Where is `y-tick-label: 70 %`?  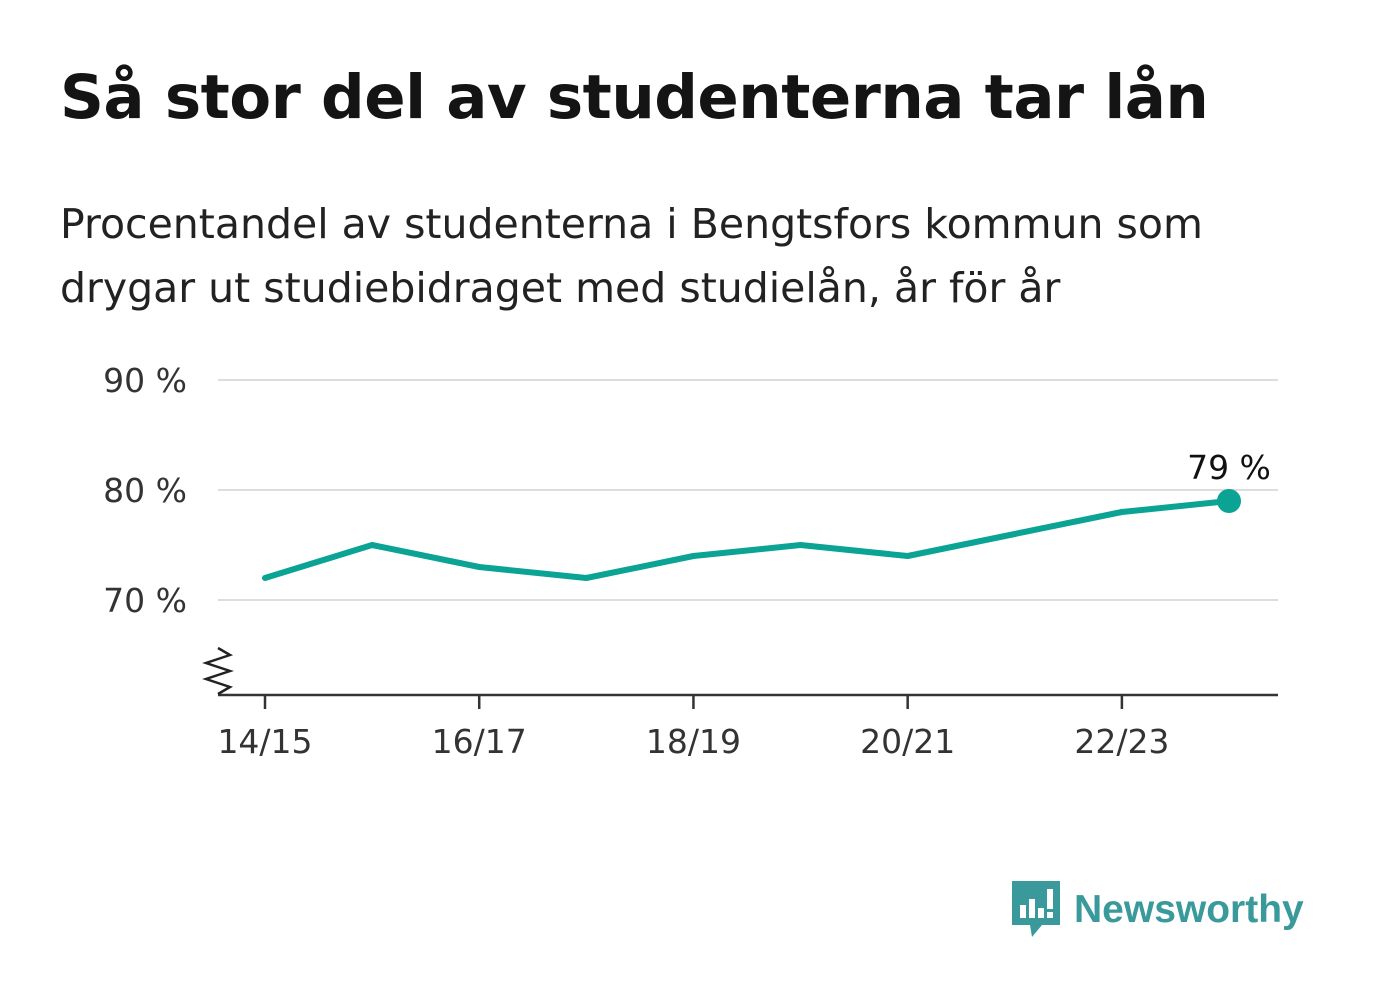 y-tick-label: 70 % is located at coordinates (145, 600).